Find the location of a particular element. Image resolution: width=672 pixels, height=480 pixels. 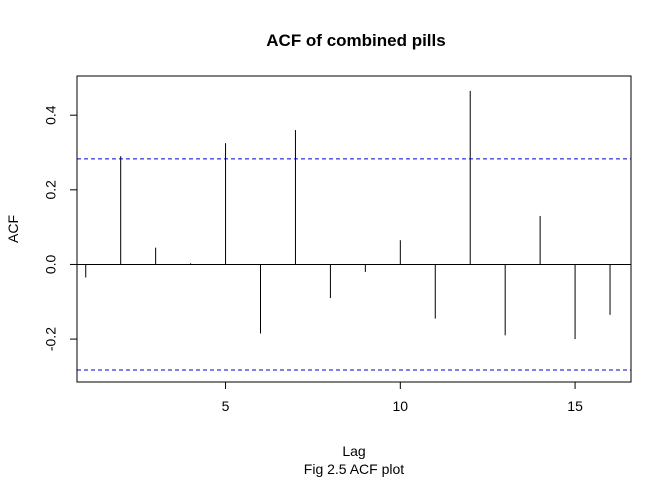

y-axis: -0.2 0.0 0.2 0.4 is located at coordinates (60, 228).